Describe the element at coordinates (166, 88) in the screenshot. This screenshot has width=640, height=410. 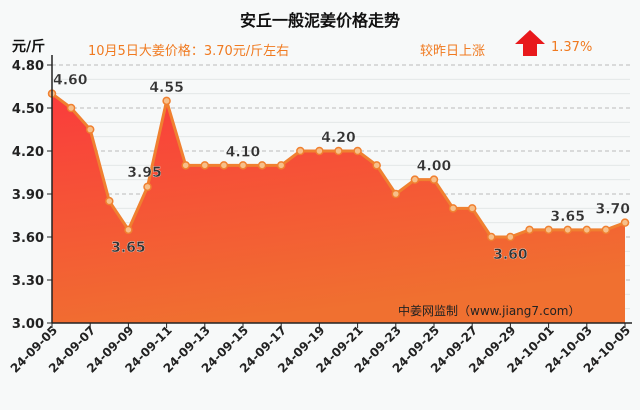
I see `data-label: 4.55` at that location.